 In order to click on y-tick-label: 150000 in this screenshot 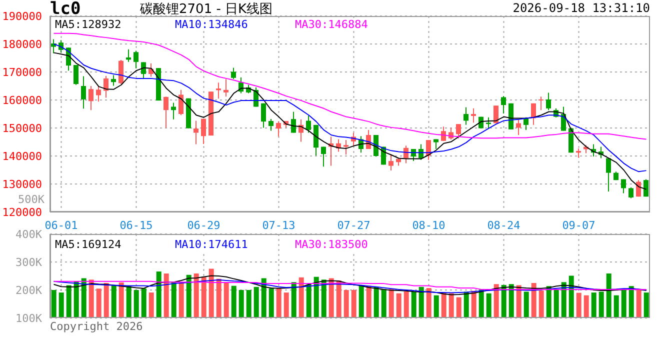, I will do `click(22, 128)`.